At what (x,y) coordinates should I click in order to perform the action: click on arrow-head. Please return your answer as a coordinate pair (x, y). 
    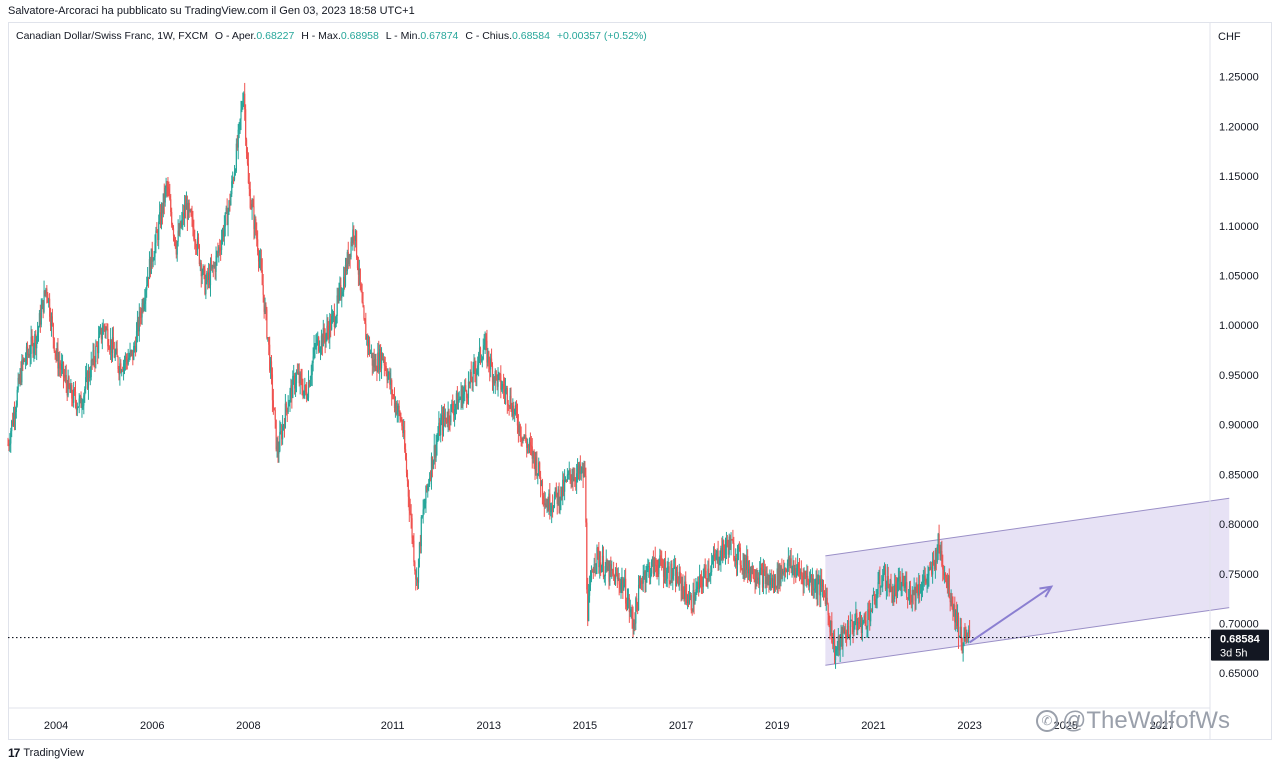
    Looking at the image, I should click on (1046, 591).